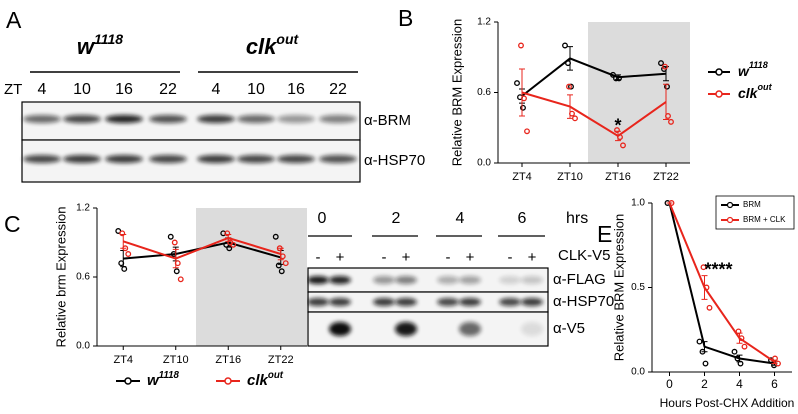  Describe the element at coordinates (273, 45) in the screenshot. I see `genotype-label: clkout` at that location.